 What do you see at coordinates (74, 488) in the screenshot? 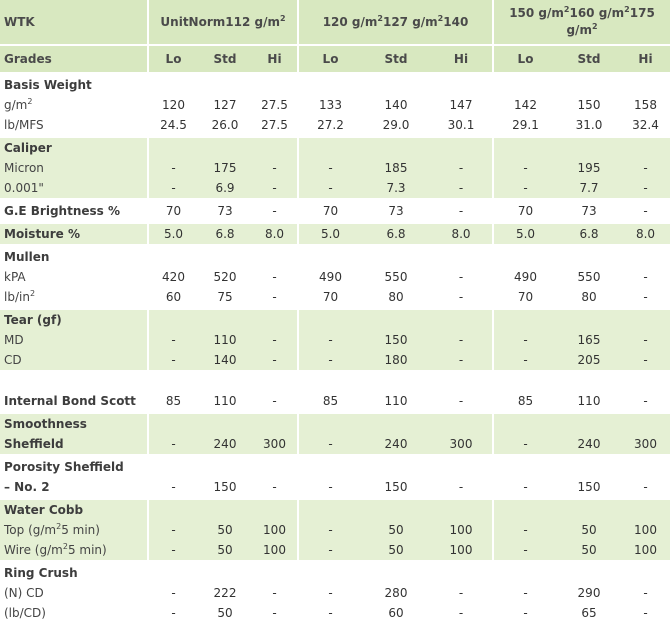
I see `row-title: – No. 2` at bounding box center [74, 488].